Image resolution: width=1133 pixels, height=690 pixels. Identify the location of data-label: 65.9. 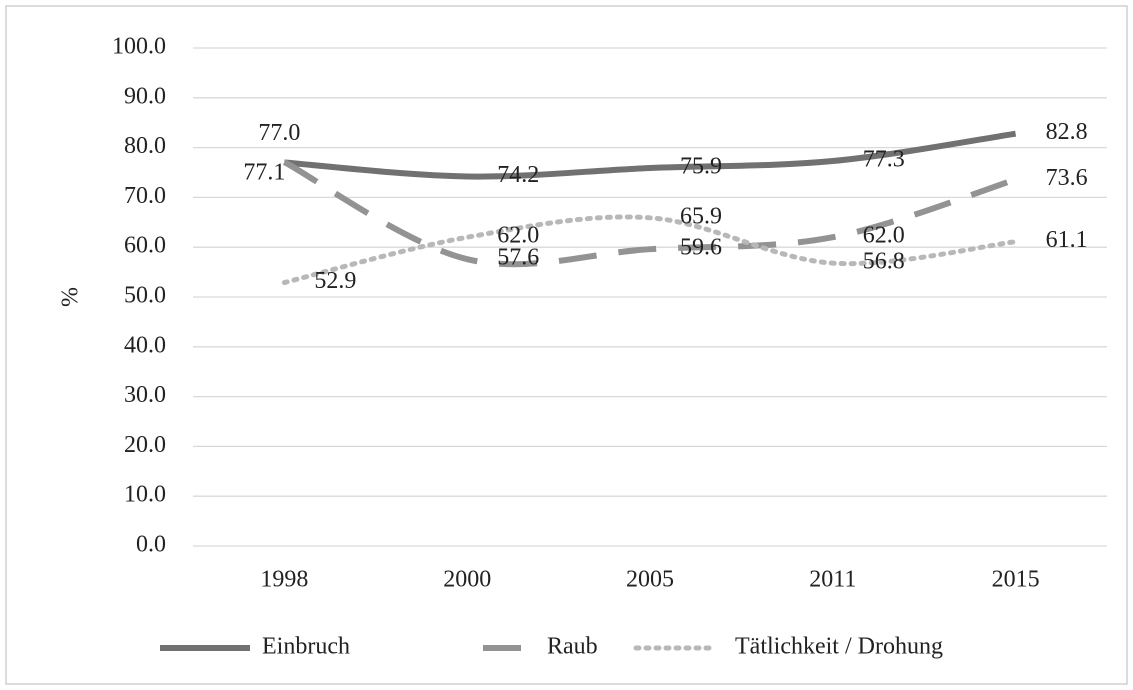
(701, 216).